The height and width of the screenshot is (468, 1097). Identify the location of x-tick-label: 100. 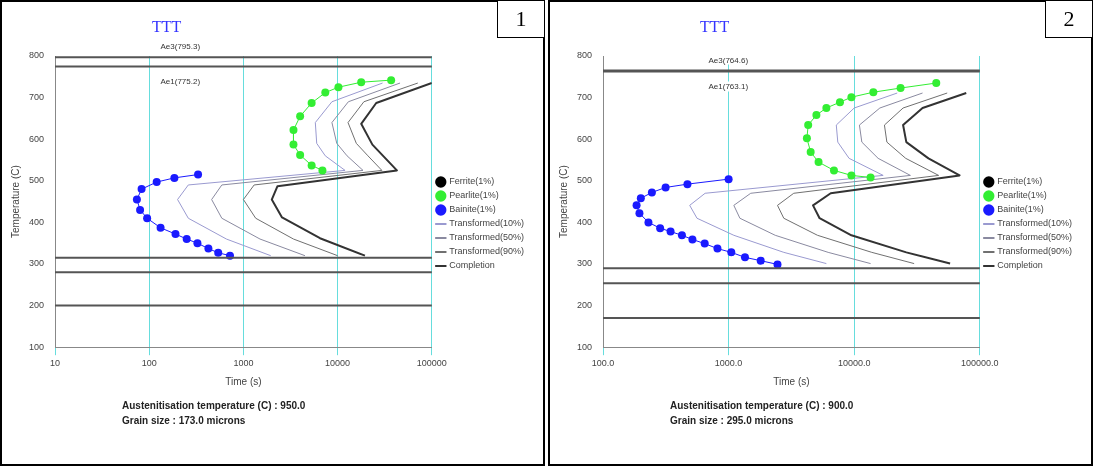
(149, 363).